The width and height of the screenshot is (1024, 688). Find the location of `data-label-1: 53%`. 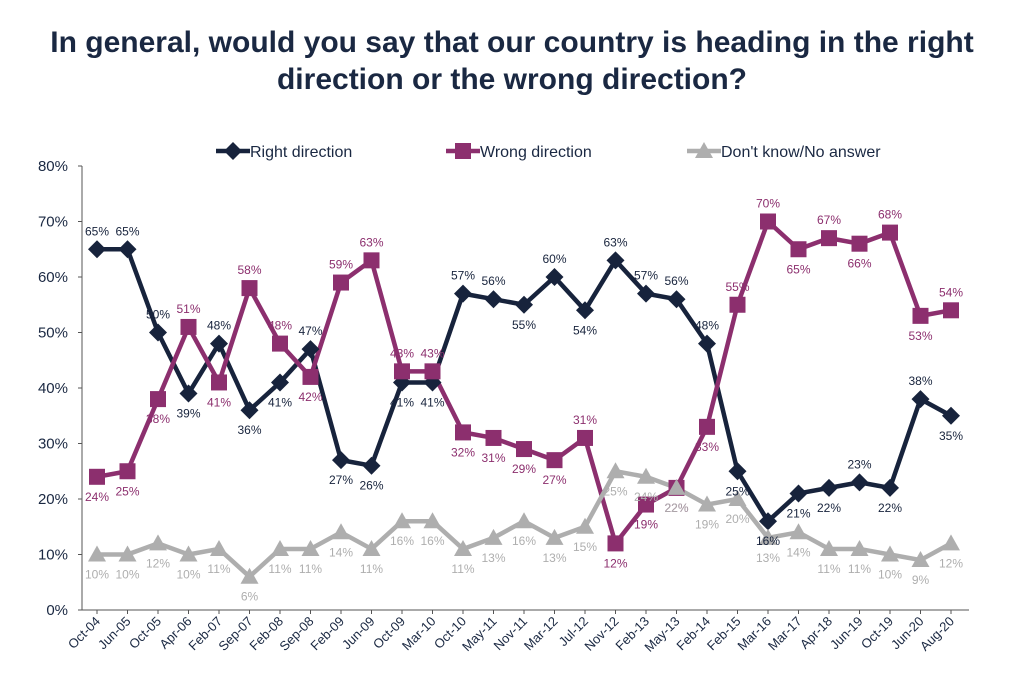

data-label-1: 53% is located at coordinates (920, 336).